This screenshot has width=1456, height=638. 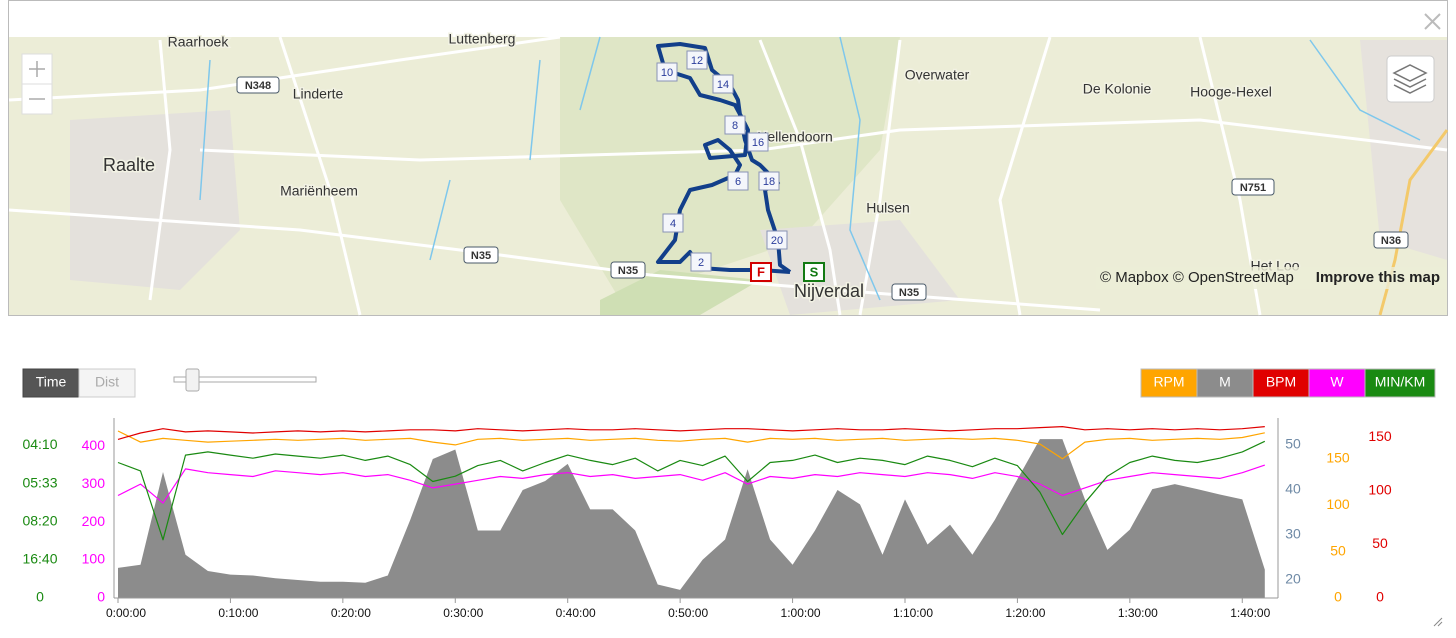 I want to click on place-label: Hulsen, so click(x=888, y=208).